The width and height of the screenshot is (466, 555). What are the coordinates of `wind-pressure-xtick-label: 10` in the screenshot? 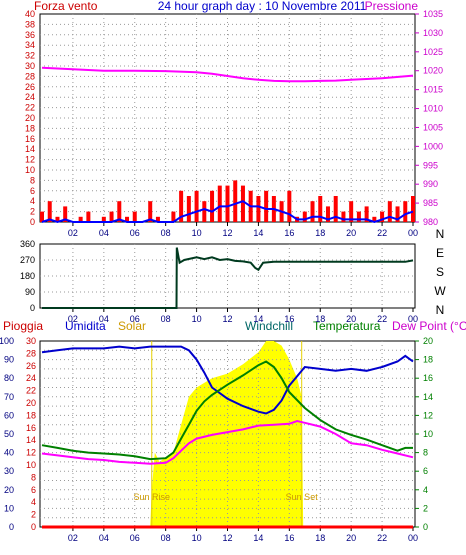 It's located at (197, 233).